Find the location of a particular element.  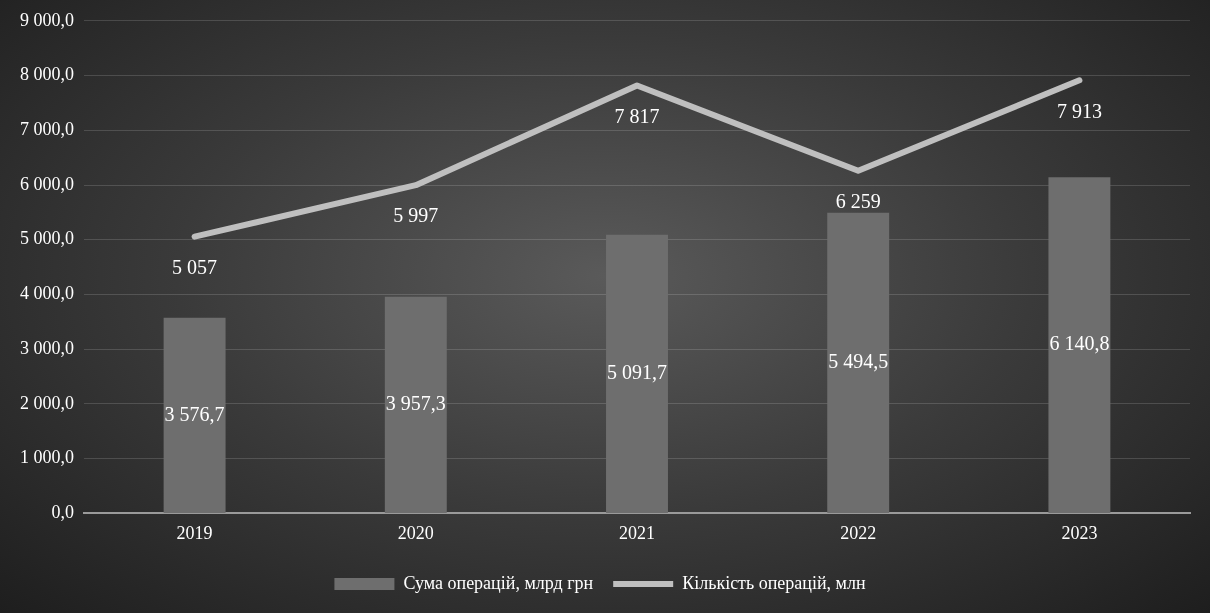

data-label: 3 576,7 is located at coordinates (194, 413).